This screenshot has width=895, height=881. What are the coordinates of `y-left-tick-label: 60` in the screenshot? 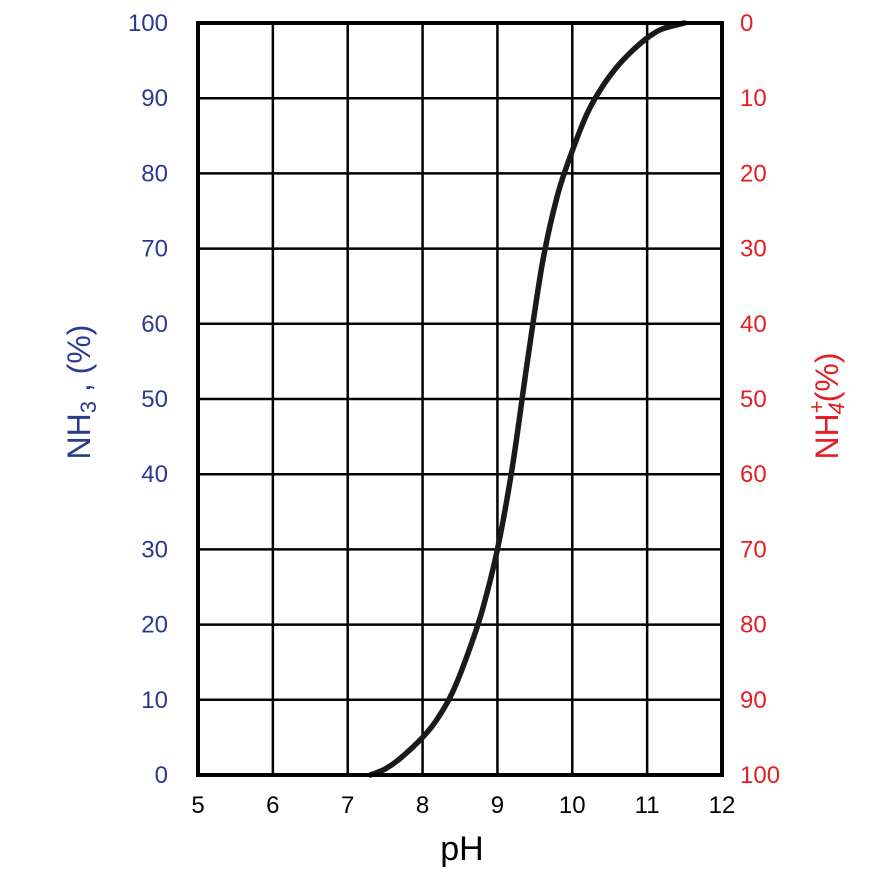 It's located at (154, 324).